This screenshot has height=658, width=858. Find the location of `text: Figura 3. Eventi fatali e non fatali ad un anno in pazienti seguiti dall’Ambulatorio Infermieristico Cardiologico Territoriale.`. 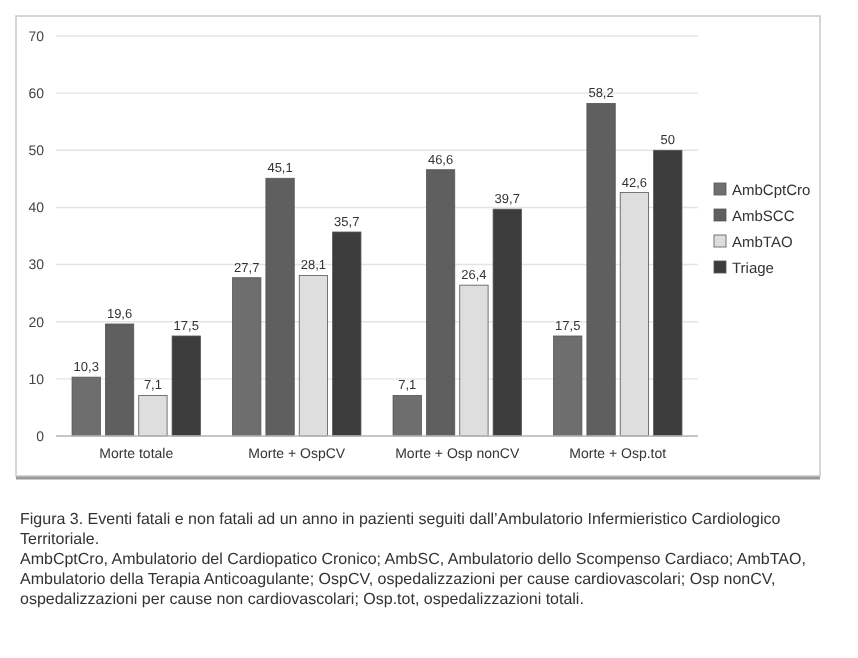

text: Figura 3. Eventi fatali e non fatali ad un anno in pazienti seguiti dall’Ambulatorio Infermieristico Cardiologico Territoriale. is located at coordinates (401, 529).